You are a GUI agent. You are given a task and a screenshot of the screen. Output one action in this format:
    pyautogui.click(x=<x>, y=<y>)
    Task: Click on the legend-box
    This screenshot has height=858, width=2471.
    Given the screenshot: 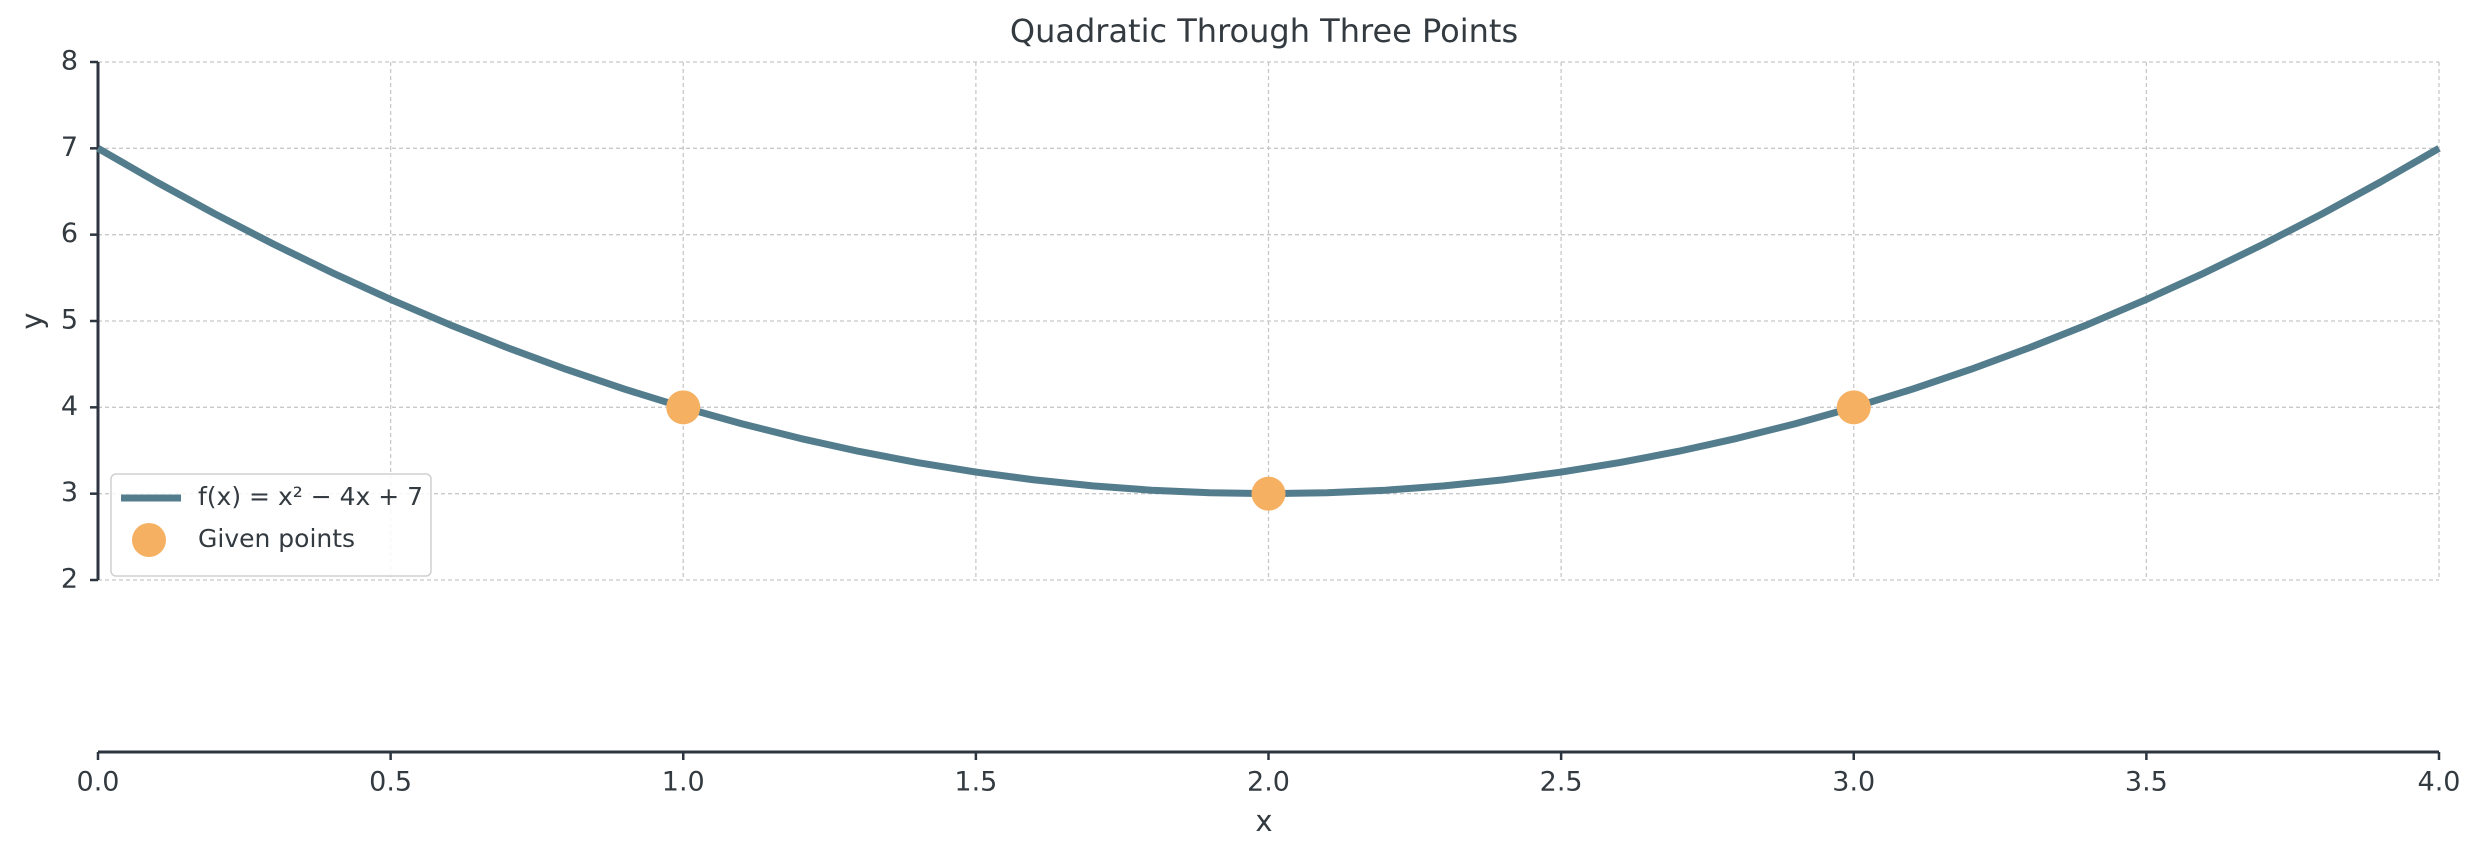 What is the action you would take?
    pyautogui.click(x=271, y=525)
    